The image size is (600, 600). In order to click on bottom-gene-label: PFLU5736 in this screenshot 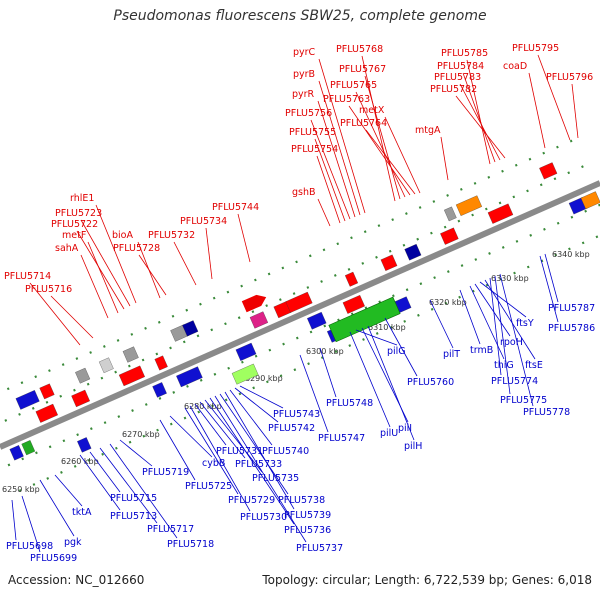, I will do `click(307, 530)`.